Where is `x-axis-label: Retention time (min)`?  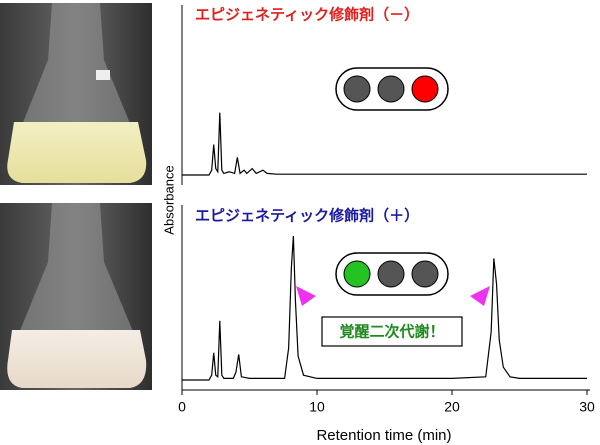 x-axis-label: Retention time (min) is located at coordinates (383, 435).